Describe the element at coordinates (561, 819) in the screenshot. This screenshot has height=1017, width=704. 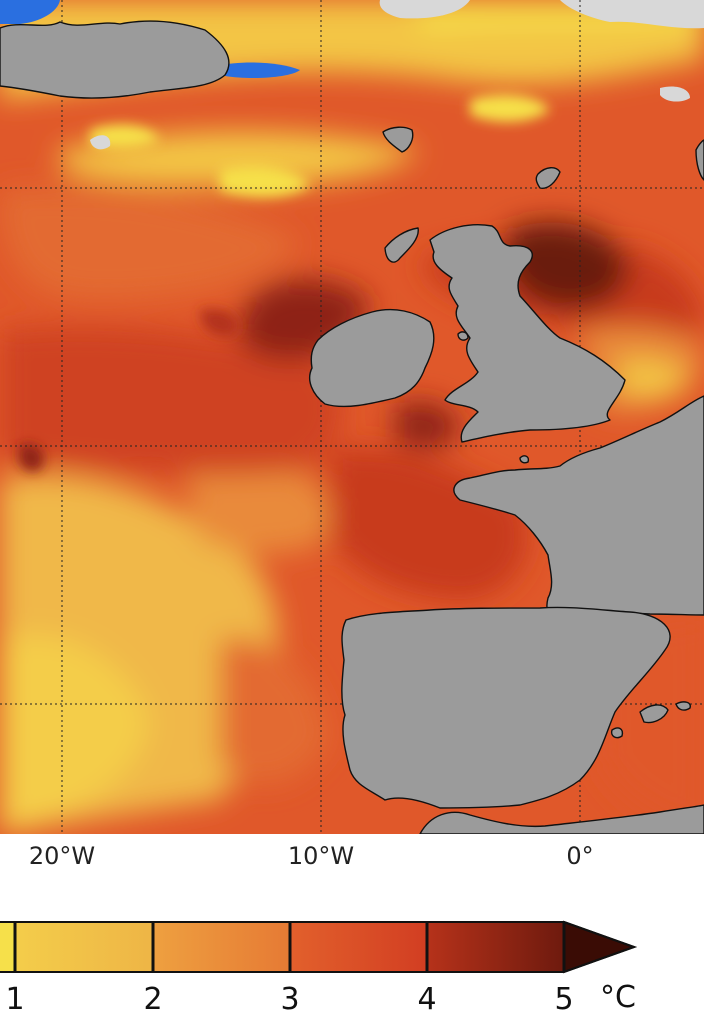
I see `north-africa` at that location.